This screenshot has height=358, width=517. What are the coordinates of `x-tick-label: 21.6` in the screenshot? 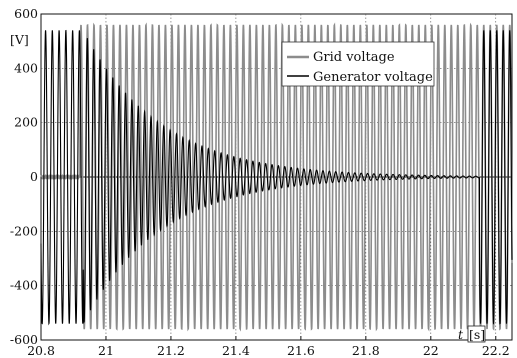 It's located at (301, 350).